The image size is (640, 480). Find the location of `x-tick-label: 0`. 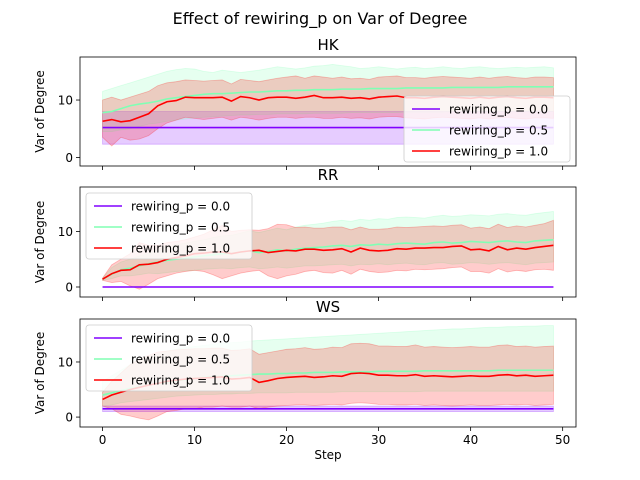

x-tick-label: 0 is located at coordinates (103, 440).